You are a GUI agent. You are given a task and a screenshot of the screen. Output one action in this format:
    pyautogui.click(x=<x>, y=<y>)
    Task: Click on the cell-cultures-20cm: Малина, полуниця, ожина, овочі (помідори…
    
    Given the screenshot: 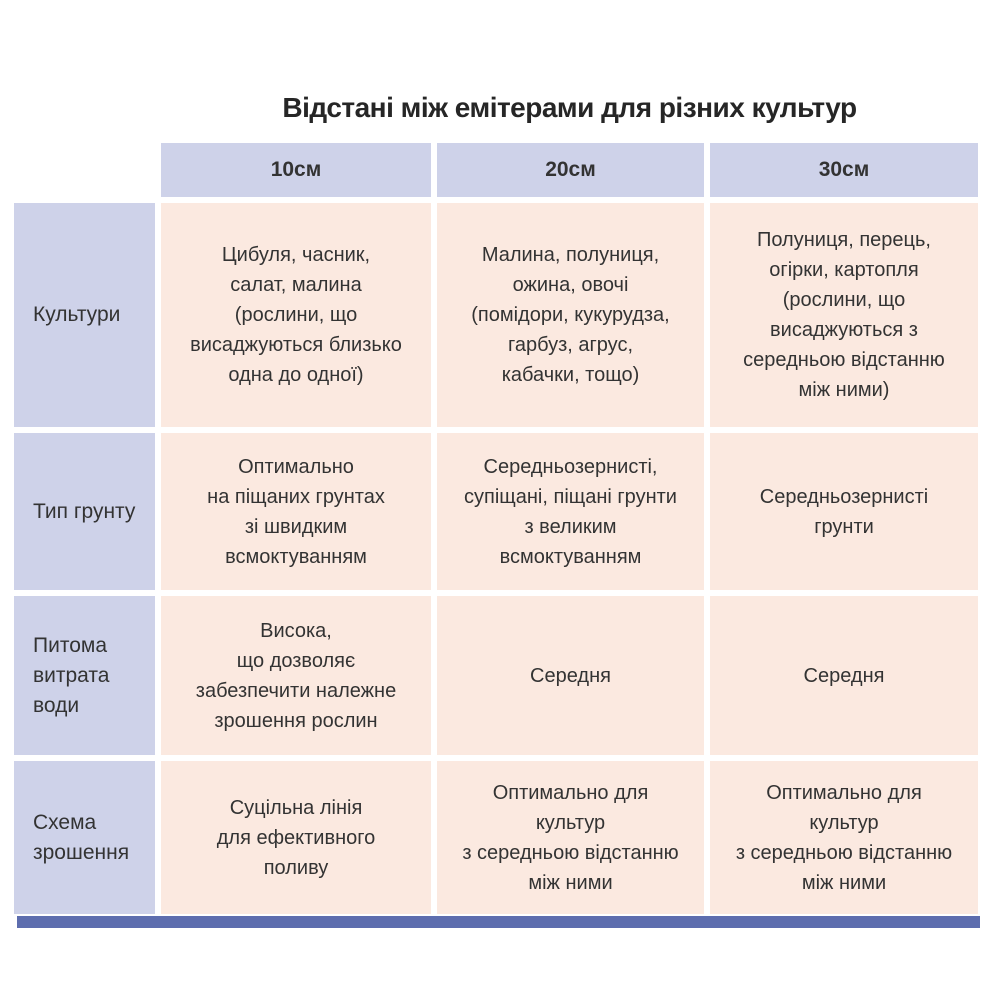 What is the action you would take?
    pyautogui.click(x=570, y=315)
    